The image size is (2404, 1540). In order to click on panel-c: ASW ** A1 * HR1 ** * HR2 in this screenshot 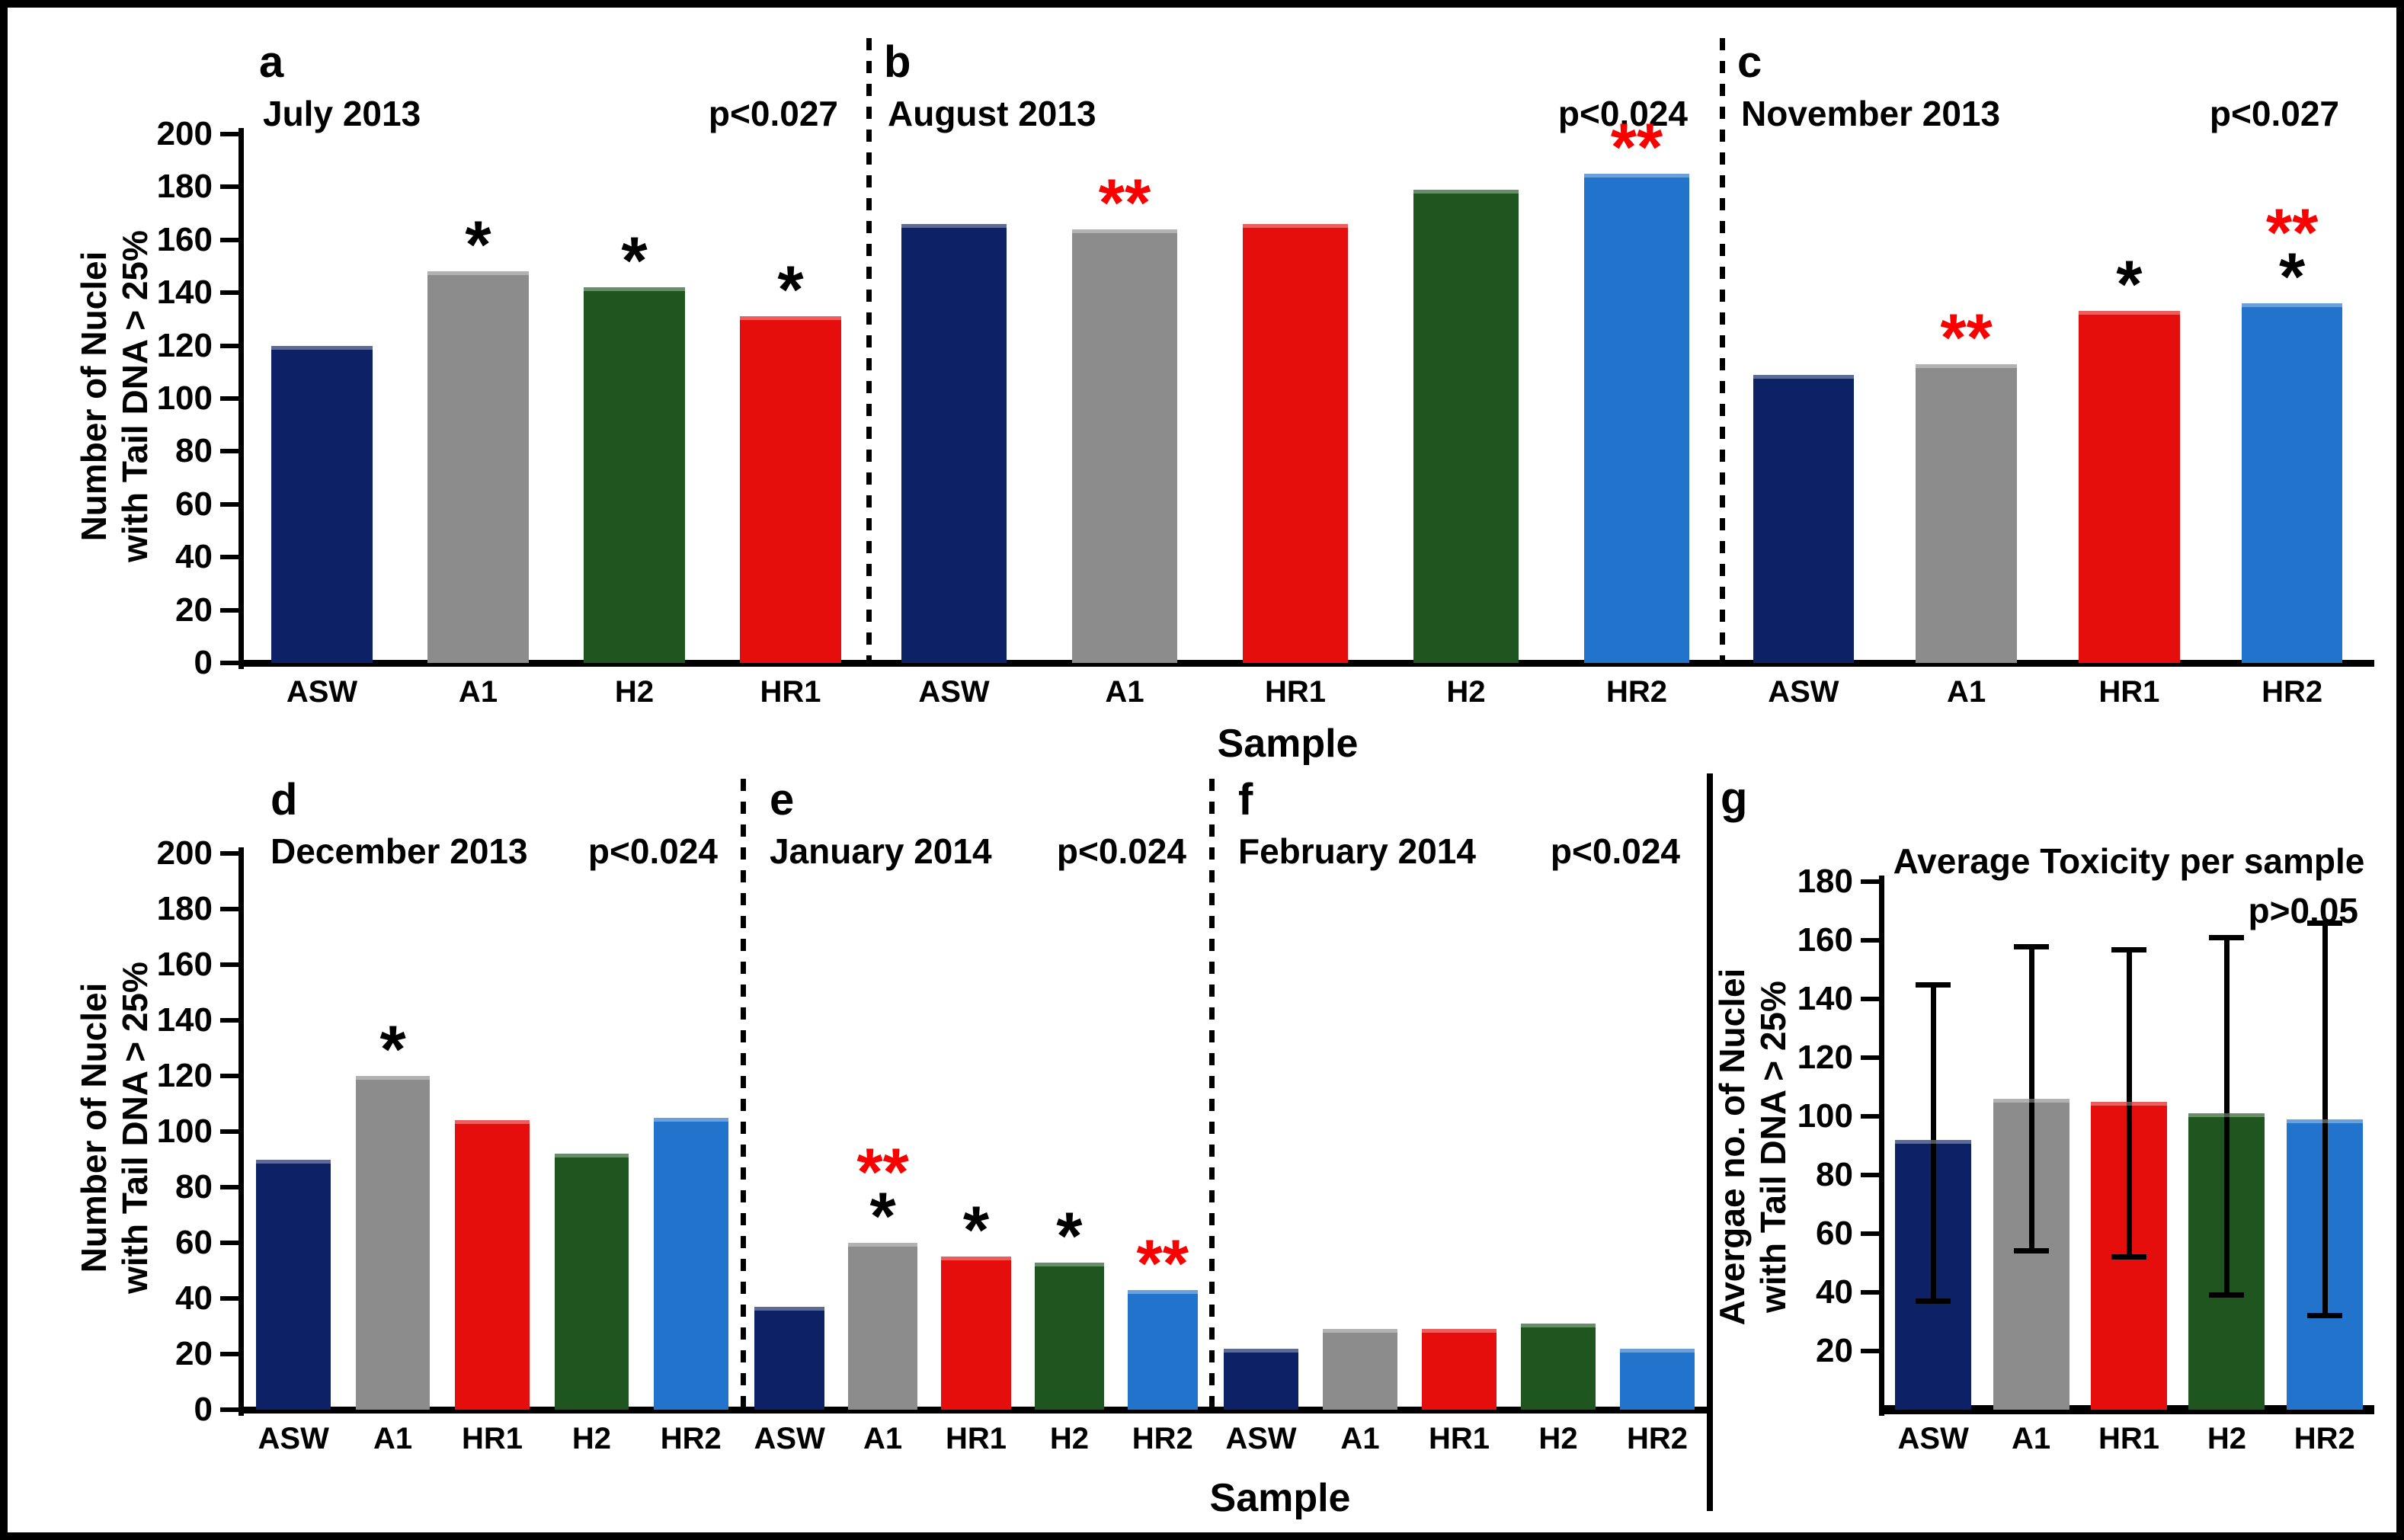, I will do `click(2048, 421)`.